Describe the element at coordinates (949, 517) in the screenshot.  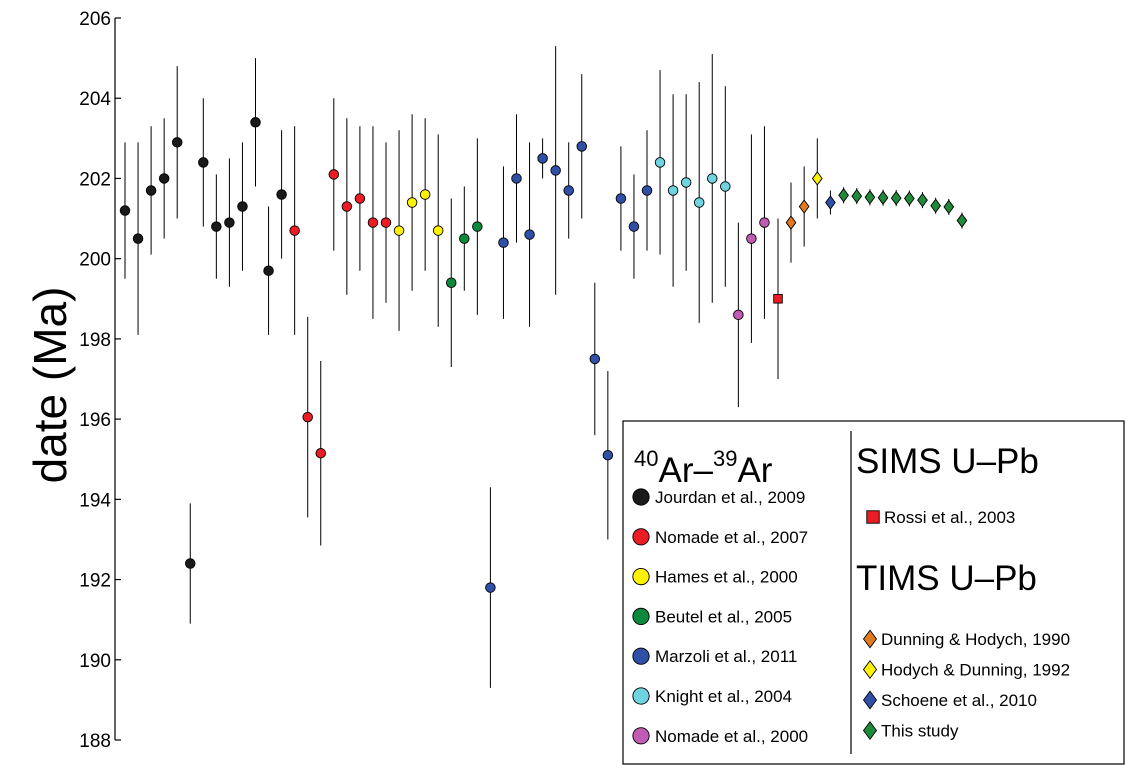
I see `legend-label: Rossi et al., 2003` at that location.